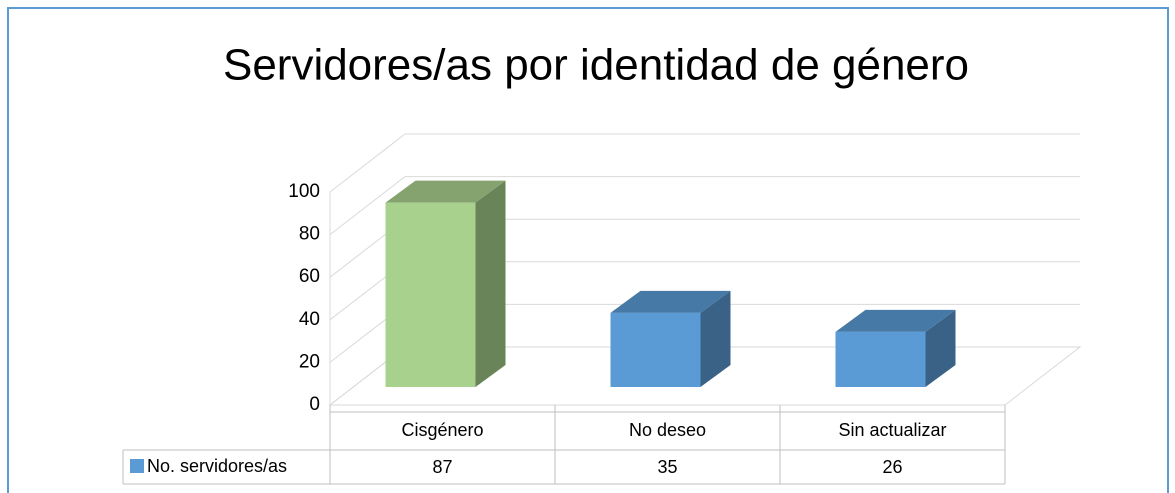  I want to click on y-tick-label: 80, so click(309, 234).